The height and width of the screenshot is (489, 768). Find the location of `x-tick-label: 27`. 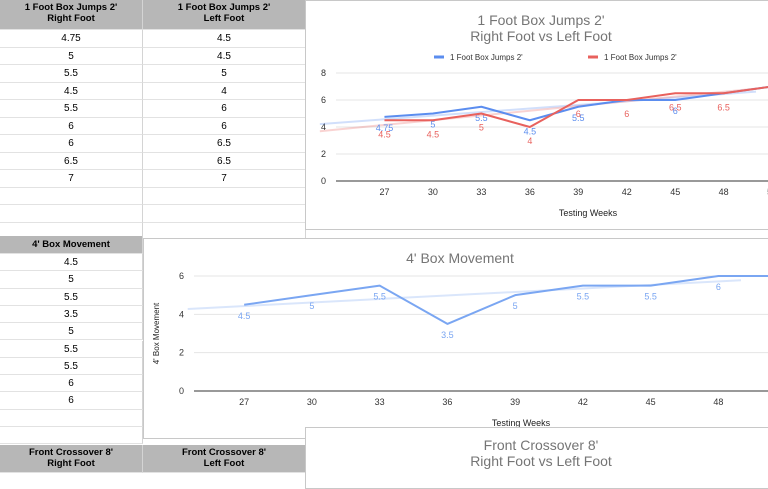

x-tick-label: 27 is located at coordinates (244, 402).